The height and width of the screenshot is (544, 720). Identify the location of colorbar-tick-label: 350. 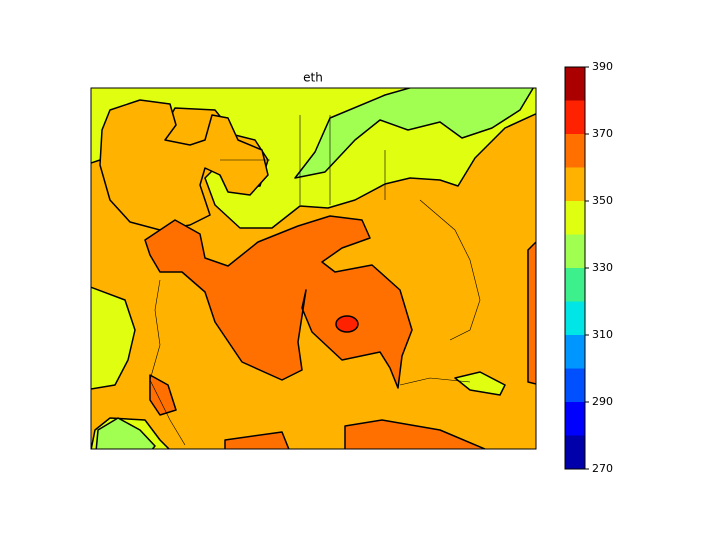
(602, 200).